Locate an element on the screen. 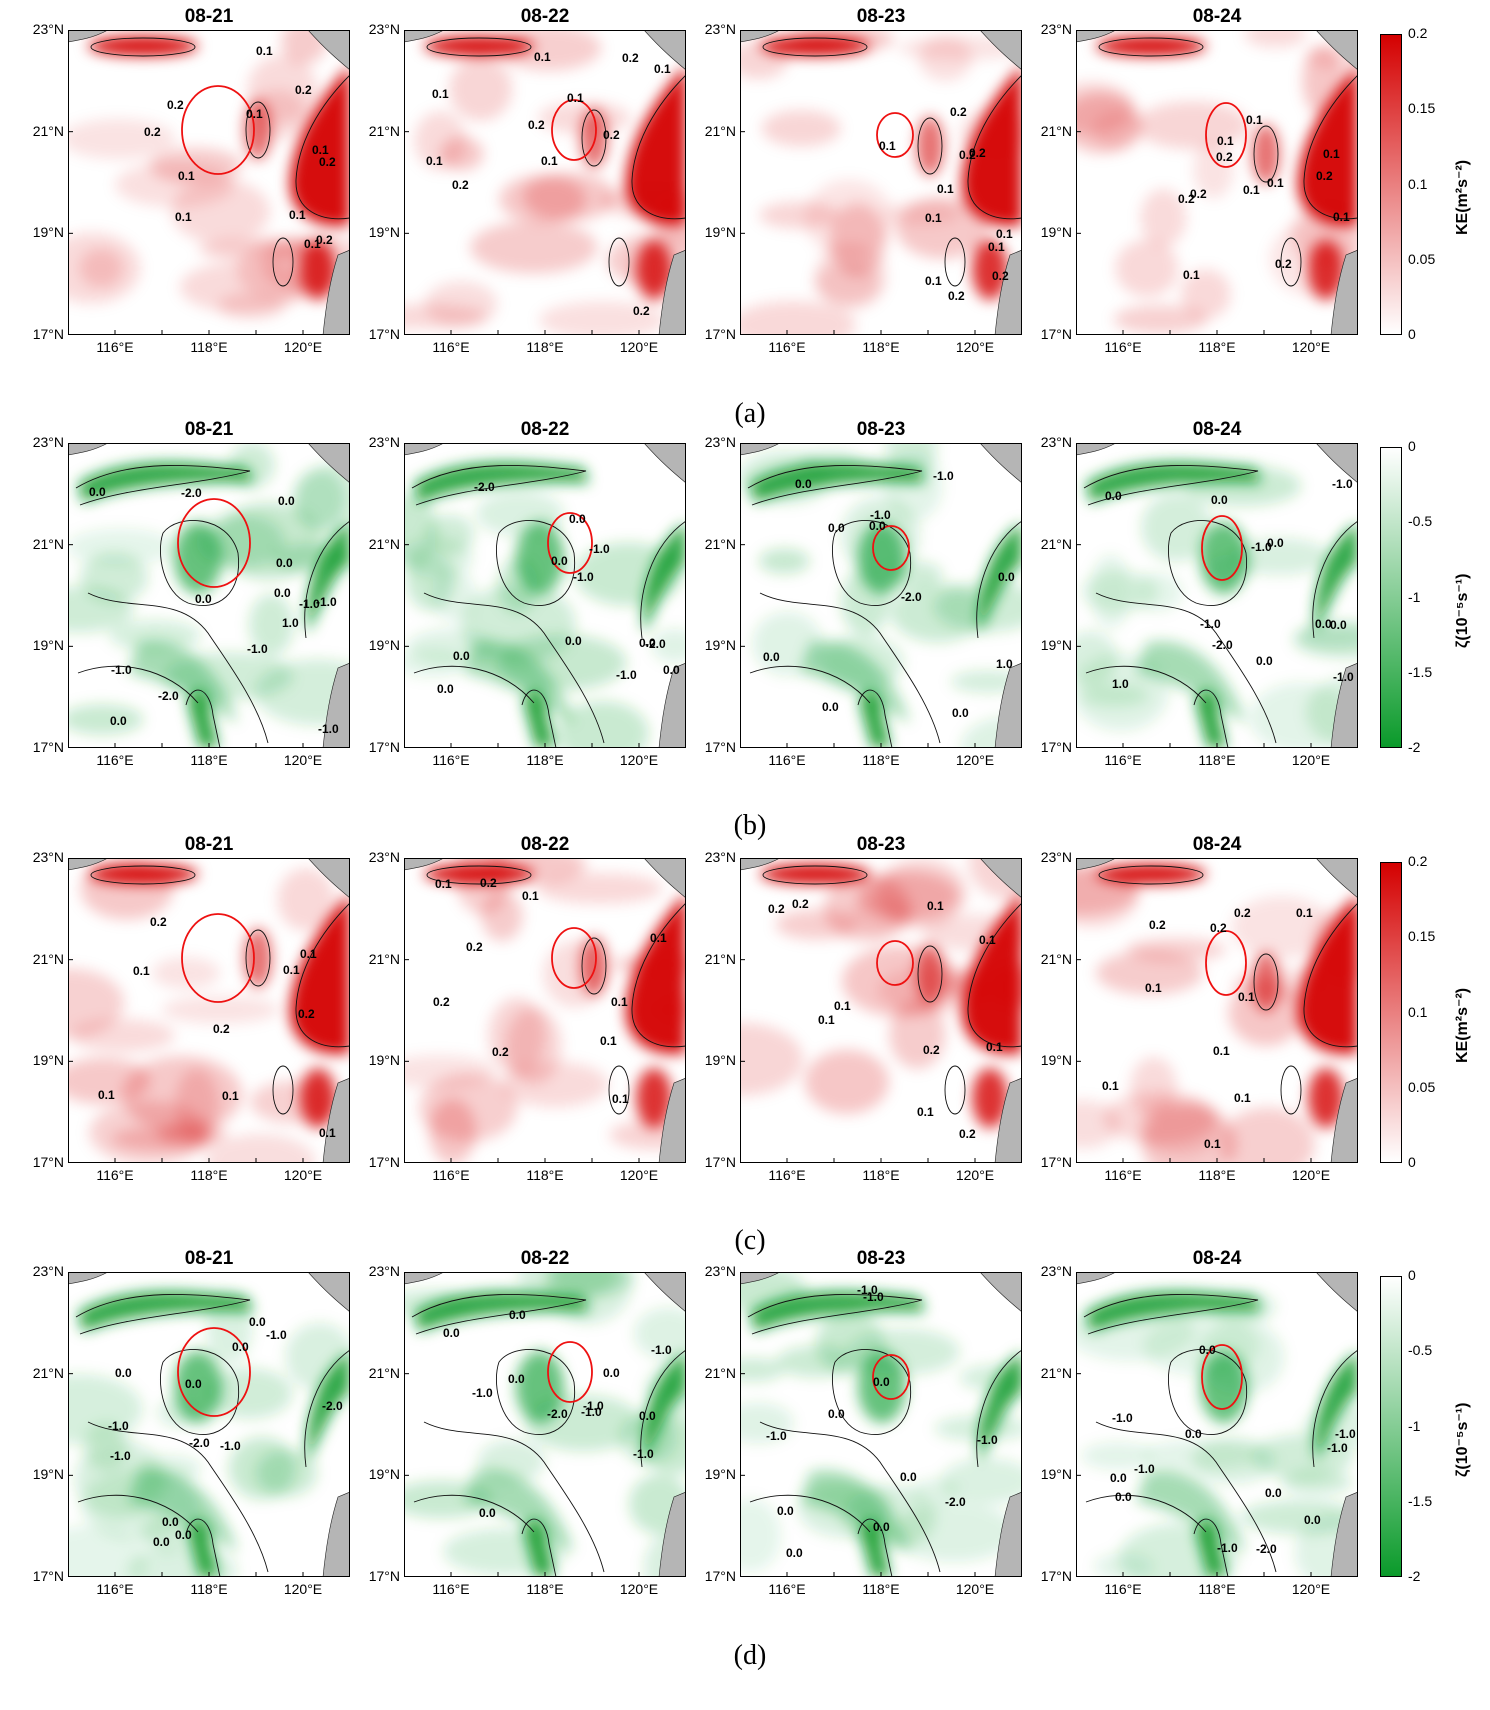 This screenshot has height=1710, width=1490. panel-date-title: 08-24 is located at coordinates (1217, 1258).